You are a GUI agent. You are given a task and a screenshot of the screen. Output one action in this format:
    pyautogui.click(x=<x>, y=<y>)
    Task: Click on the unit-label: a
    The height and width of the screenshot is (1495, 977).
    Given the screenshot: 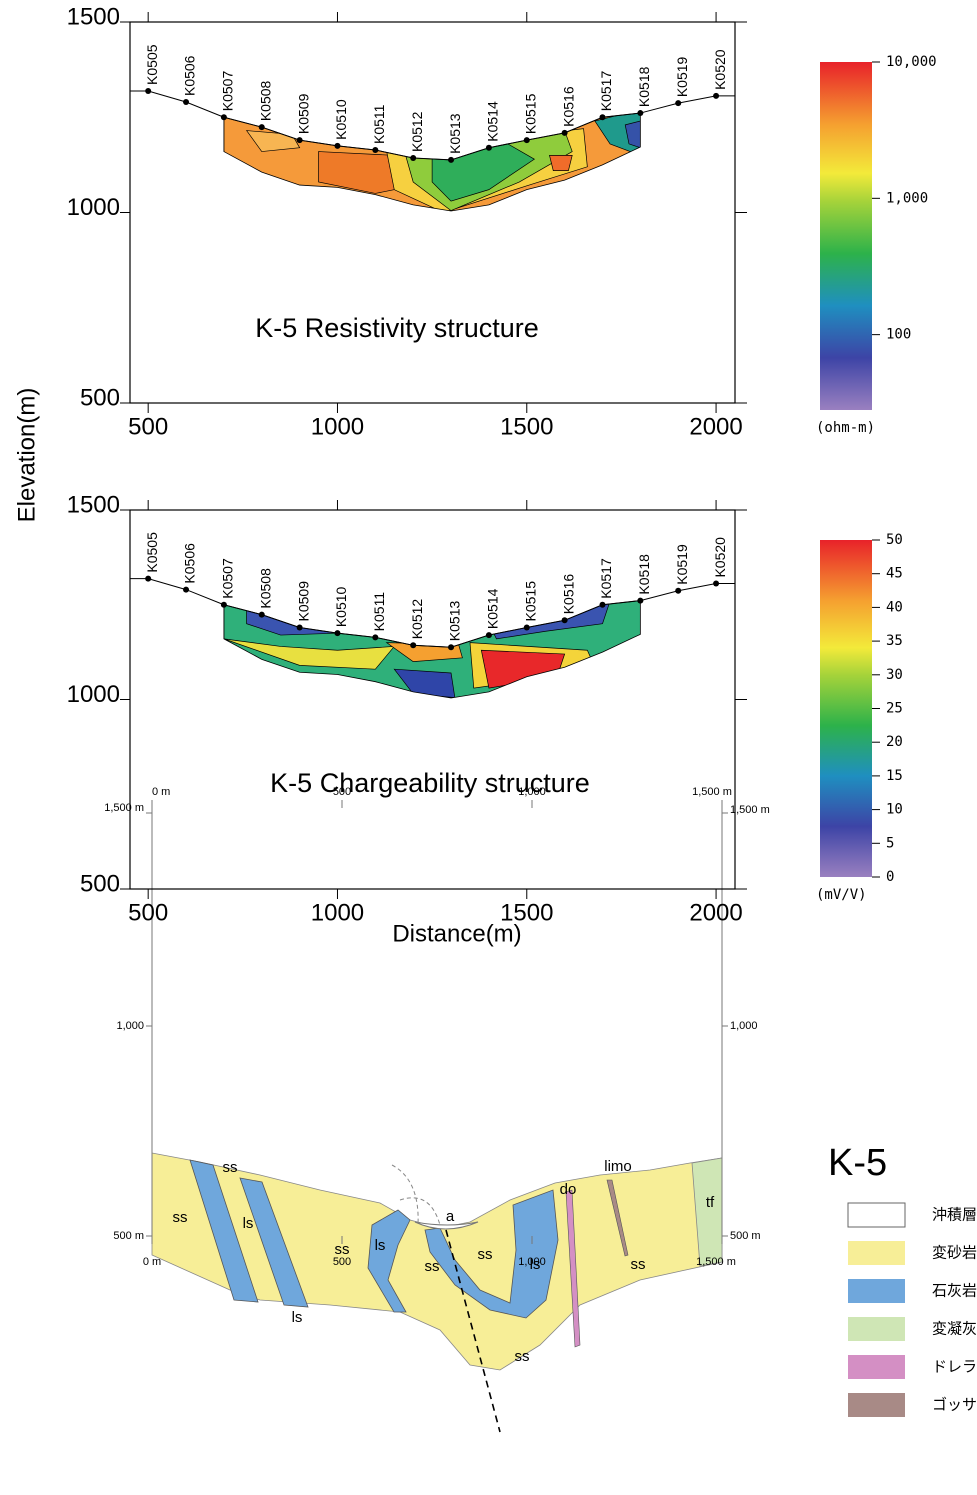 What is the action you would take?
    pyautogui.click(x=450, y=1216)
    